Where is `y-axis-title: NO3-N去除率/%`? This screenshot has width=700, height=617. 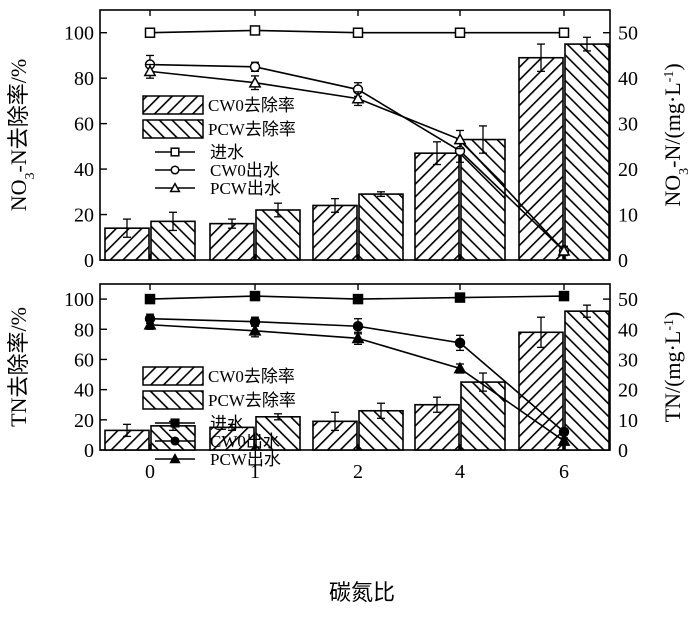 y-axis-title: NO3-N去除率/% is located at coordinates (22, 135).